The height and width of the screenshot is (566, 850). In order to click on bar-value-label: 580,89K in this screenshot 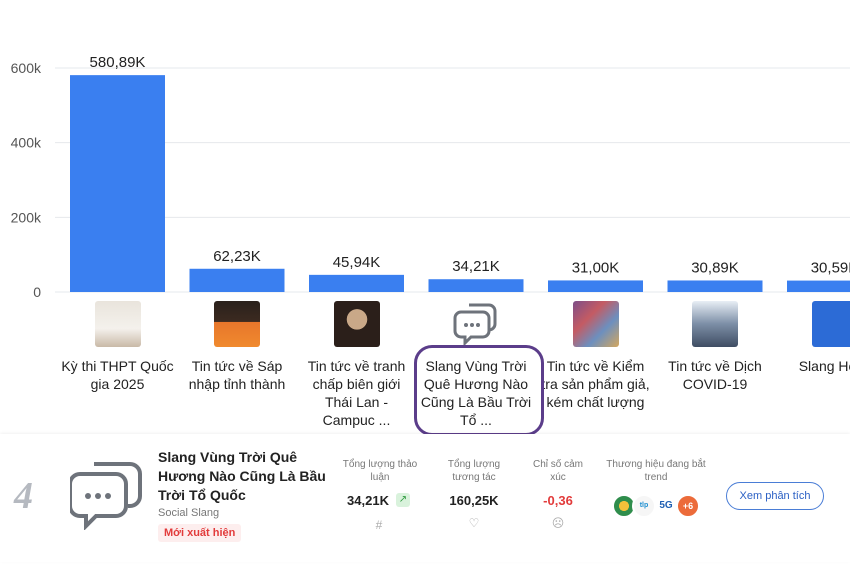, I will do `click(118, 62)`.